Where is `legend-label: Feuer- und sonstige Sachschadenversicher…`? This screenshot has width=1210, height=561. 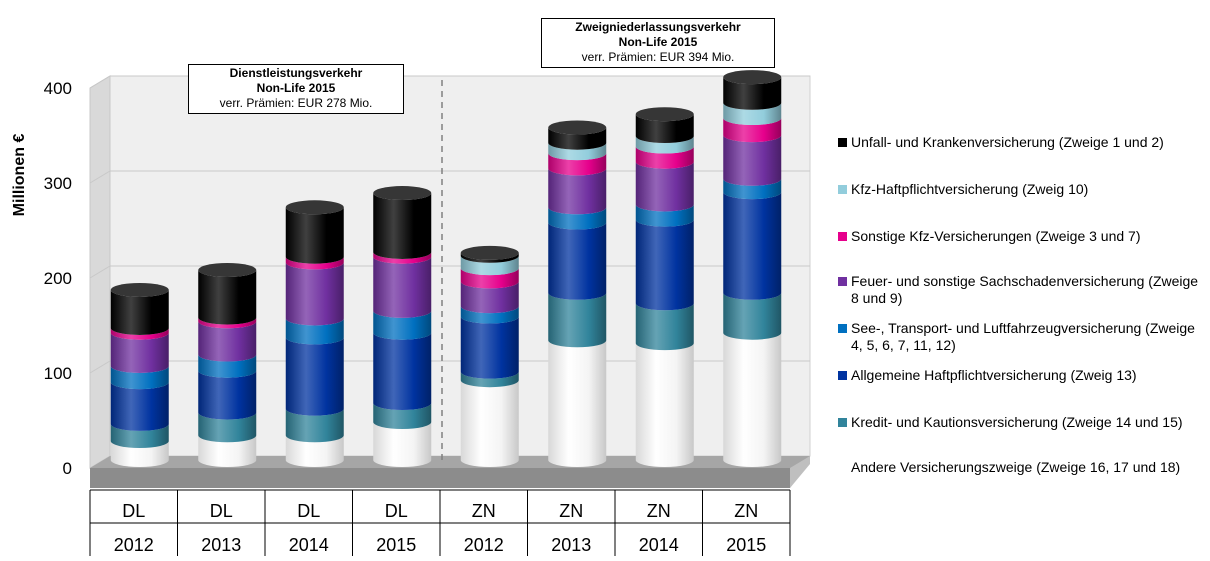
legend-label: Feuer- und sonstige Sachschadenversicher… is located at coordinates (1025, 289).